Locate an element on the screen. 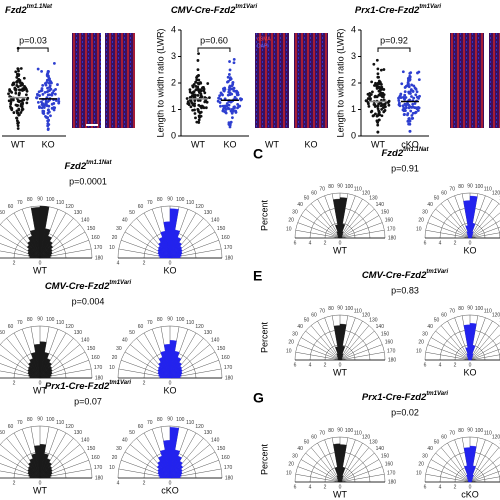 This screenshot has height=500, width=500. angle-tick-label: 160 is located at coordinates (95, 358).